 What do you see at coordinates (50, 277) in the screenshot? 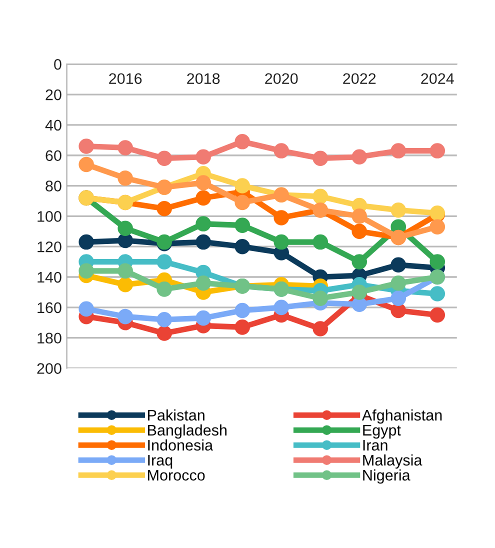
I see `y-tick-label: 140` at bounding box center [50, 277].